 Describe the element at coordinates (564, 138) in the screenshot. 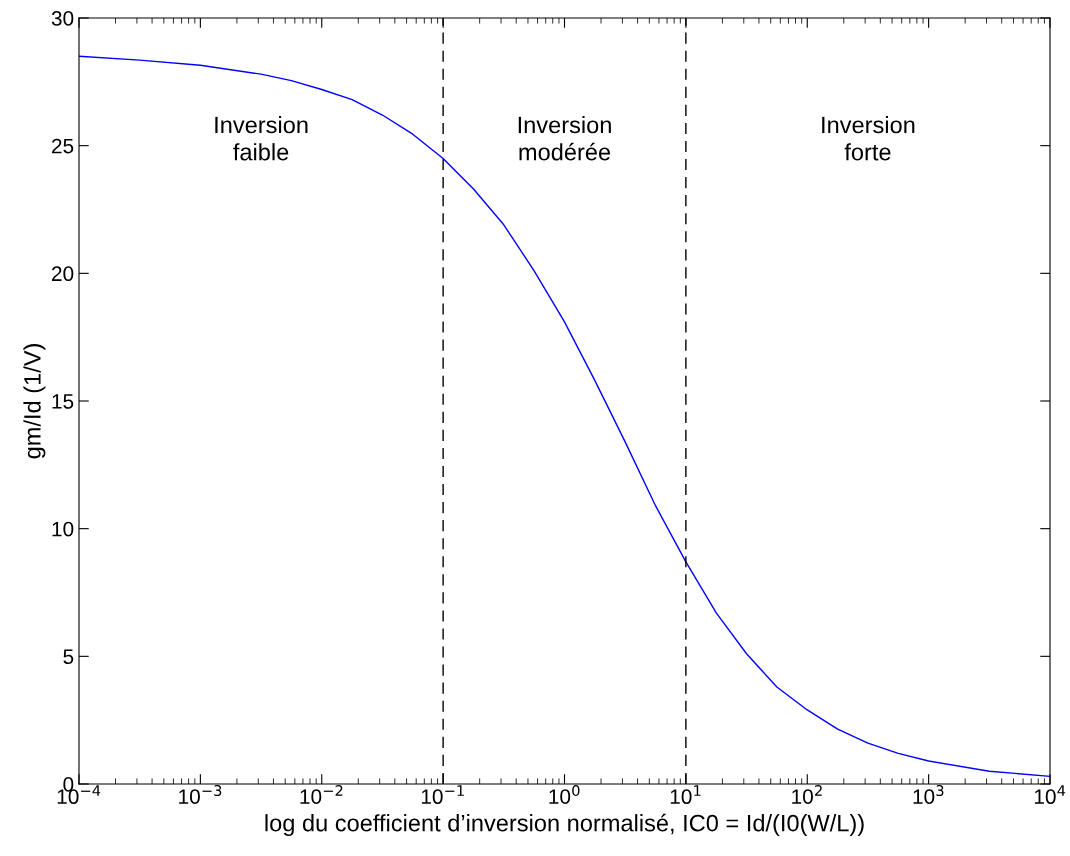

I see `annotation: Inversion modérée` at that location.